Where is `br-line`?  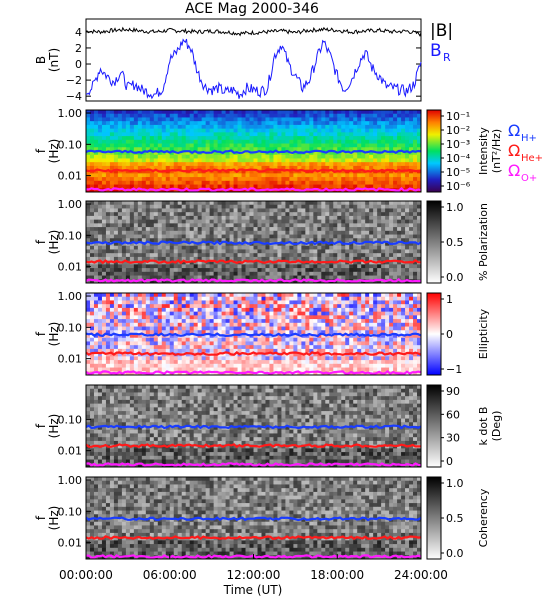
br-line is located at coordinates (253, 69).